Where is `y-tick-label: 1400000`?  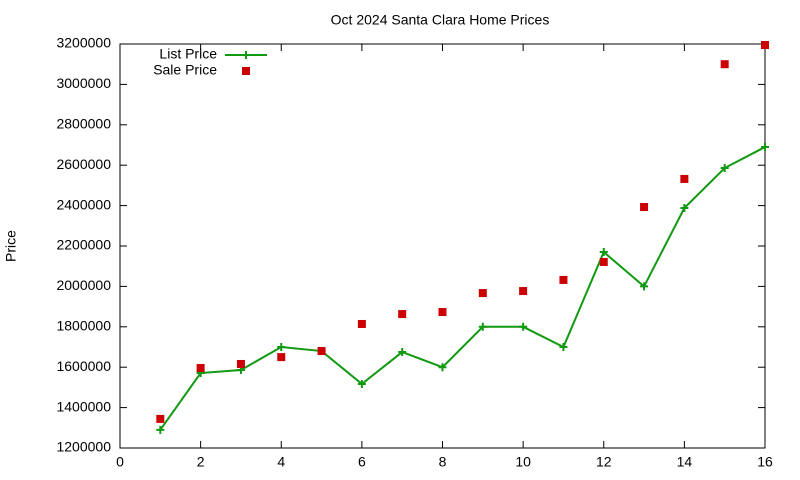 y-tick-label: 1400000 is located at coordinates (83, 406).